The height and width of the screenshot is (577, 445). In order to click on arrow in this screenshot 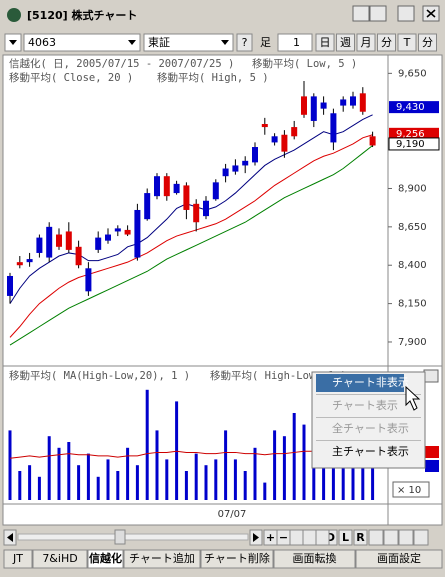, I will do `click(10, 537)`.